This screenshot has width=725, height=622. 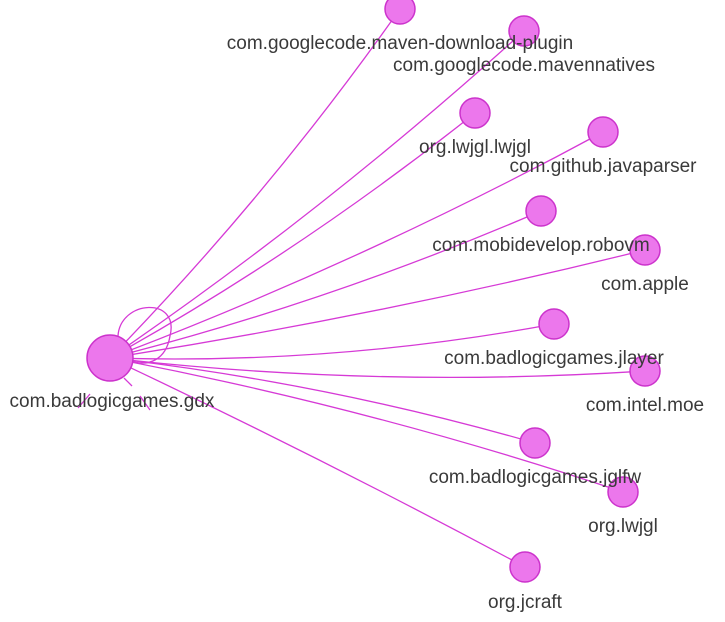 What do you see at coordinates (541, 211) in the screenshot?
I see `node-robovm` at bounding box center [541, 211].